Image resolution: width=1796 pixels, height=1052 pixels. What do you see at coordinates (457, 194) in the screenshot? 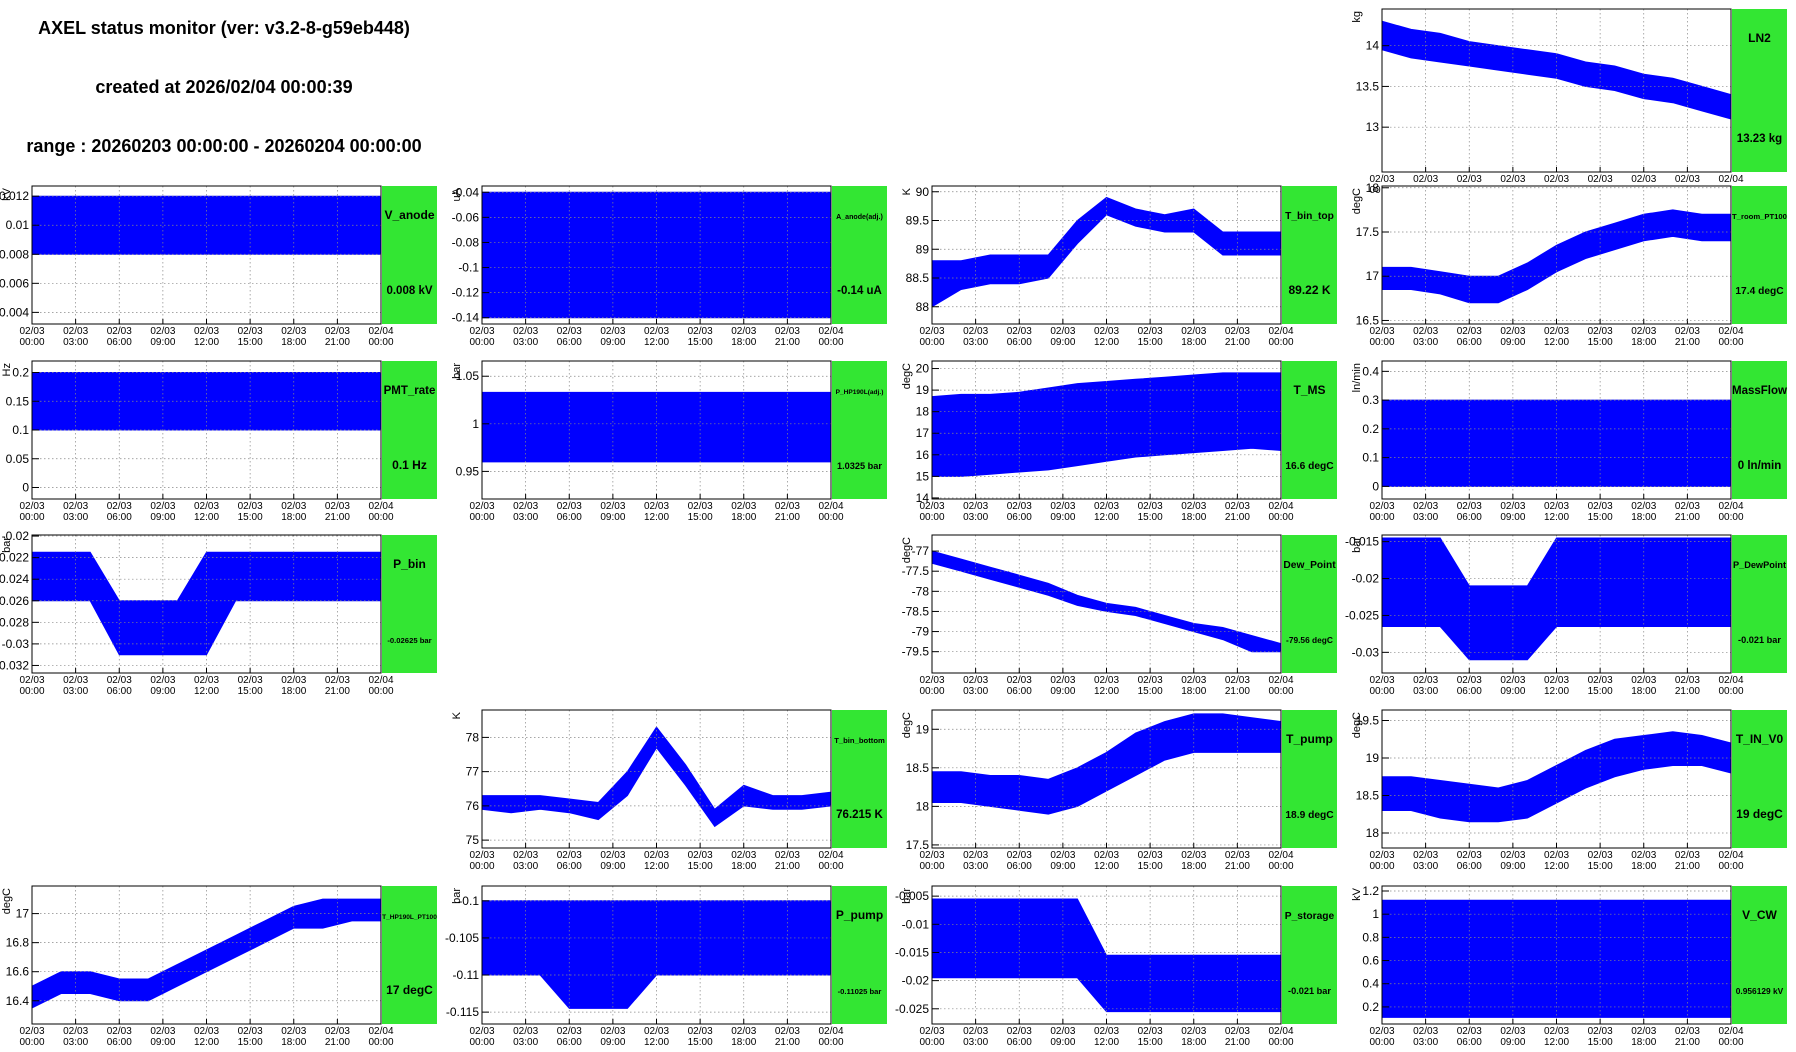
I see `y-unit: uA` at bounding box center [457, 194].